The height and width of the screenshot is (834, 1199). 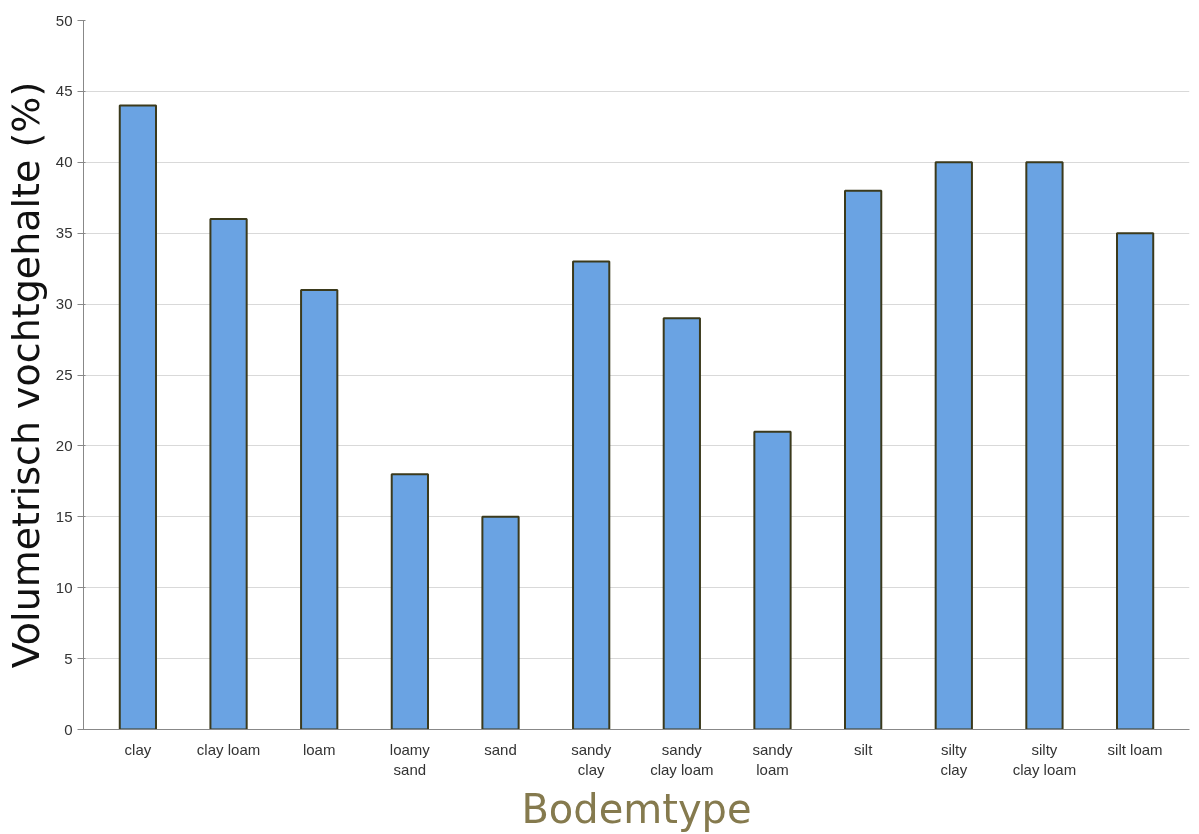 I want to click on x-tick-label: clay loam, so click(x=228, y=749).